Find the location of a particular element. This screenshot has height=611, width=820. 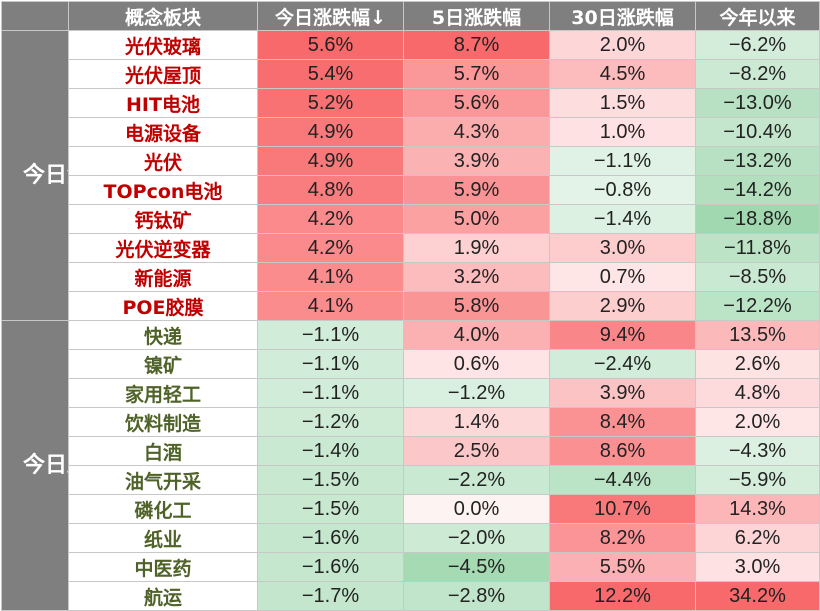

table-row: 航运 −1.7% −2.8% 12.2% 34.2% is located at coordinates (411, 596).